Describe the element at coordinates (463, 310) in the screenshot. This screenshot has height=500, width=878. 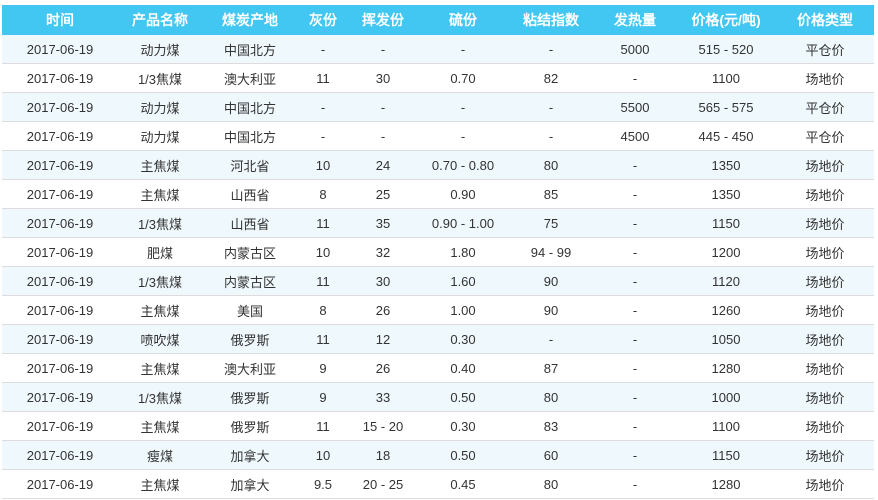
I see `cell-sulfur: 1.00` at that location.